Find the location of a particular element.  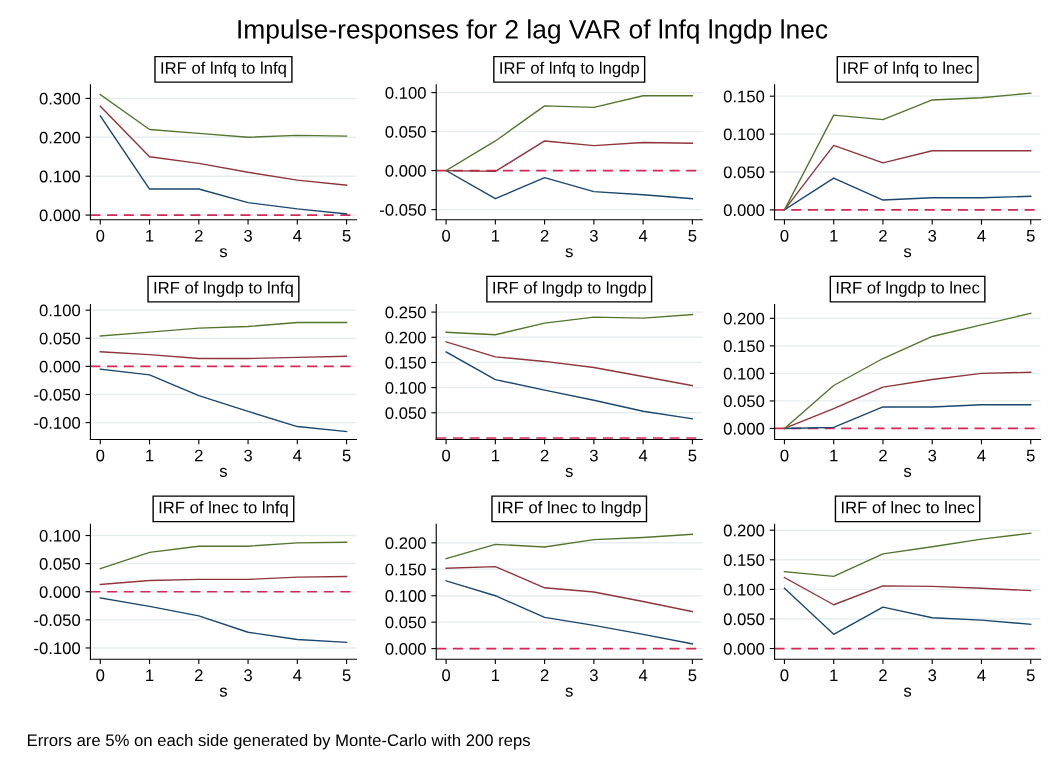

chart-title: IRF of lngdp to lnfq is located at coordinates (223, 289).